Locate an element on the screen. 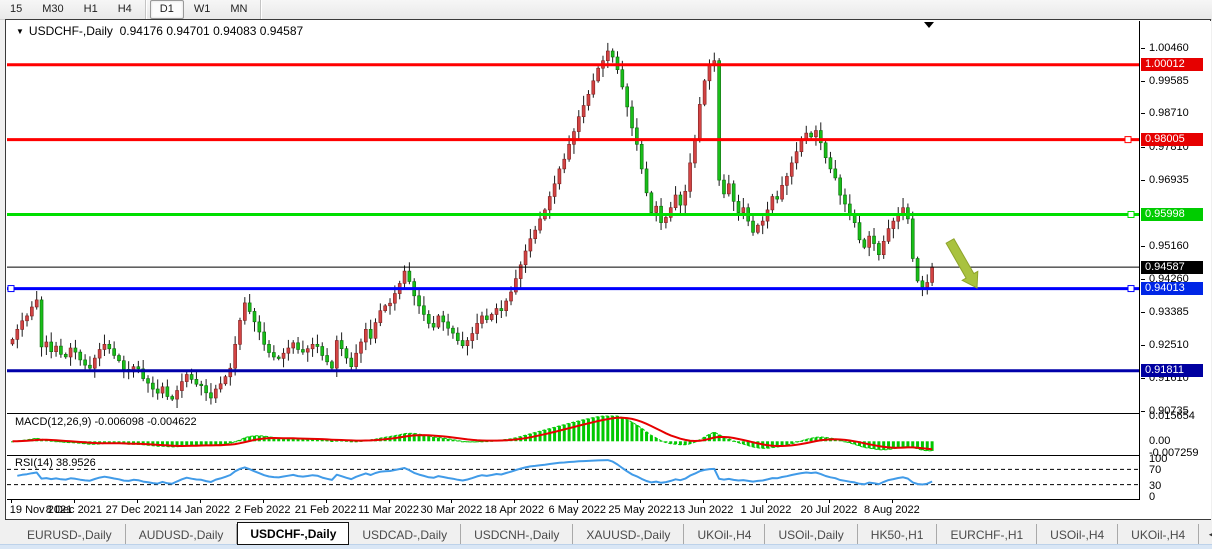  price-tick-label: 0.93385 is located at coordinates (1169, 311).